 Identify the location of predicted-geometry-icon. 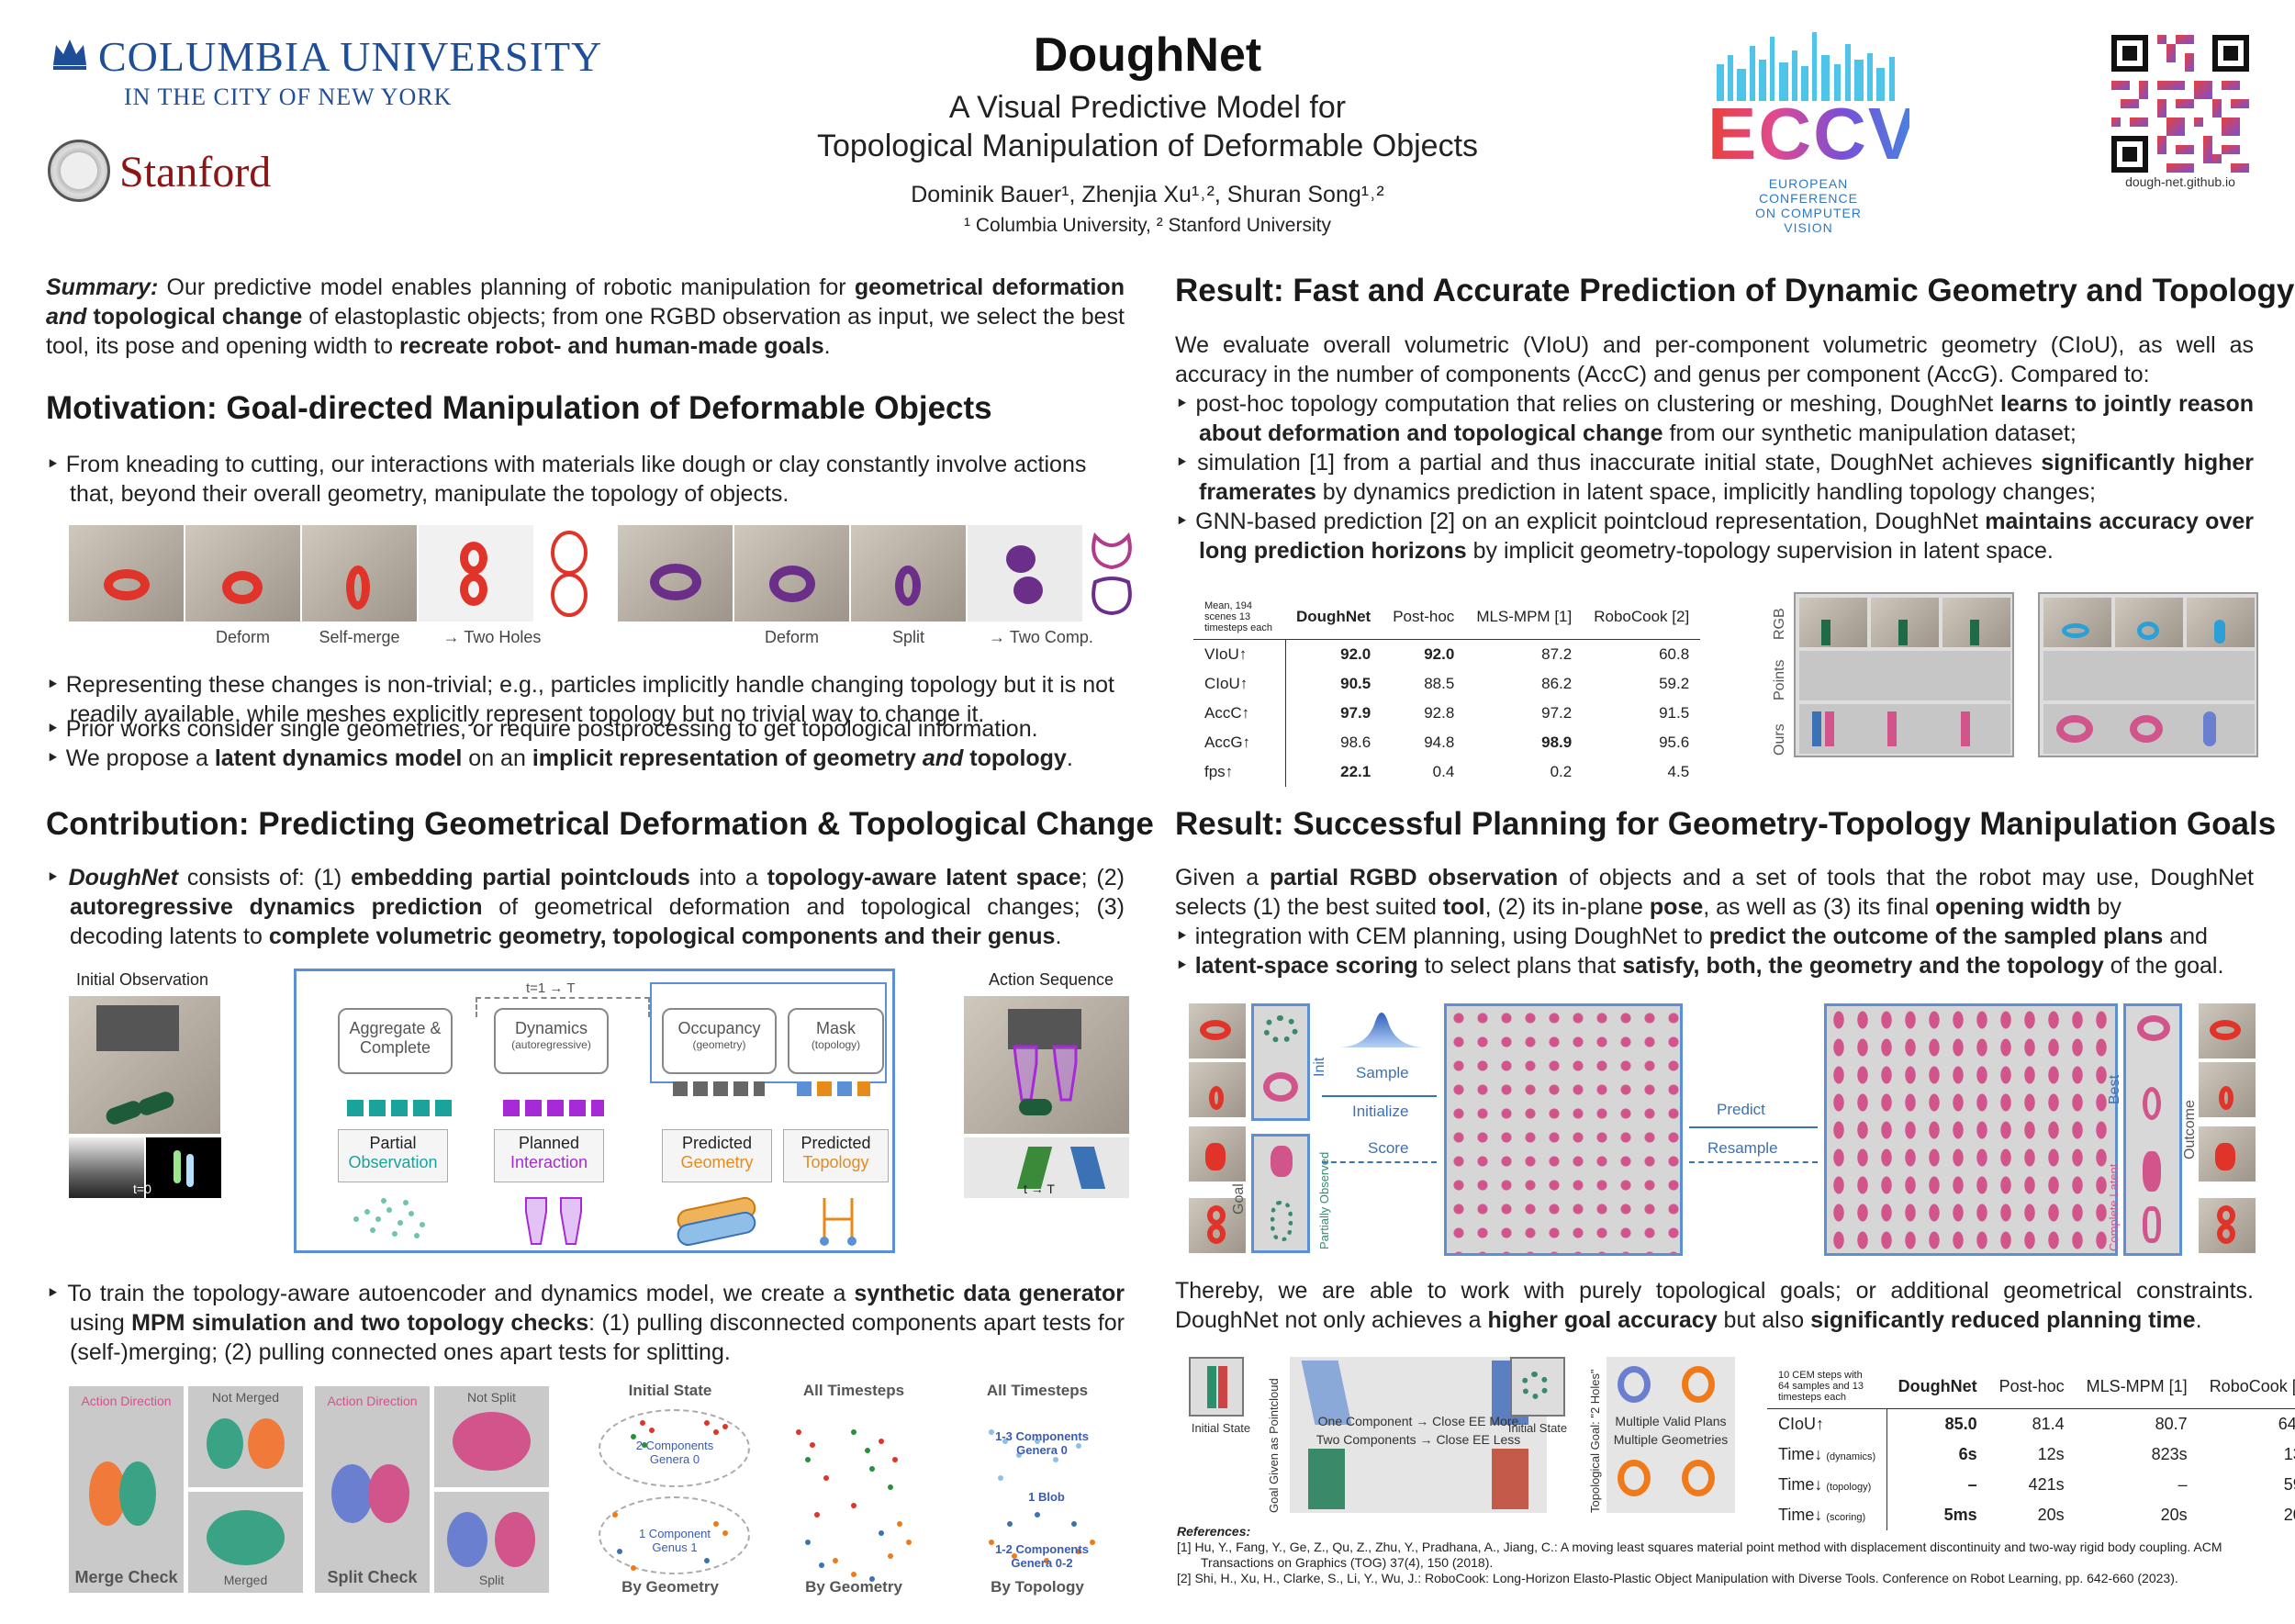
(716, 1221).